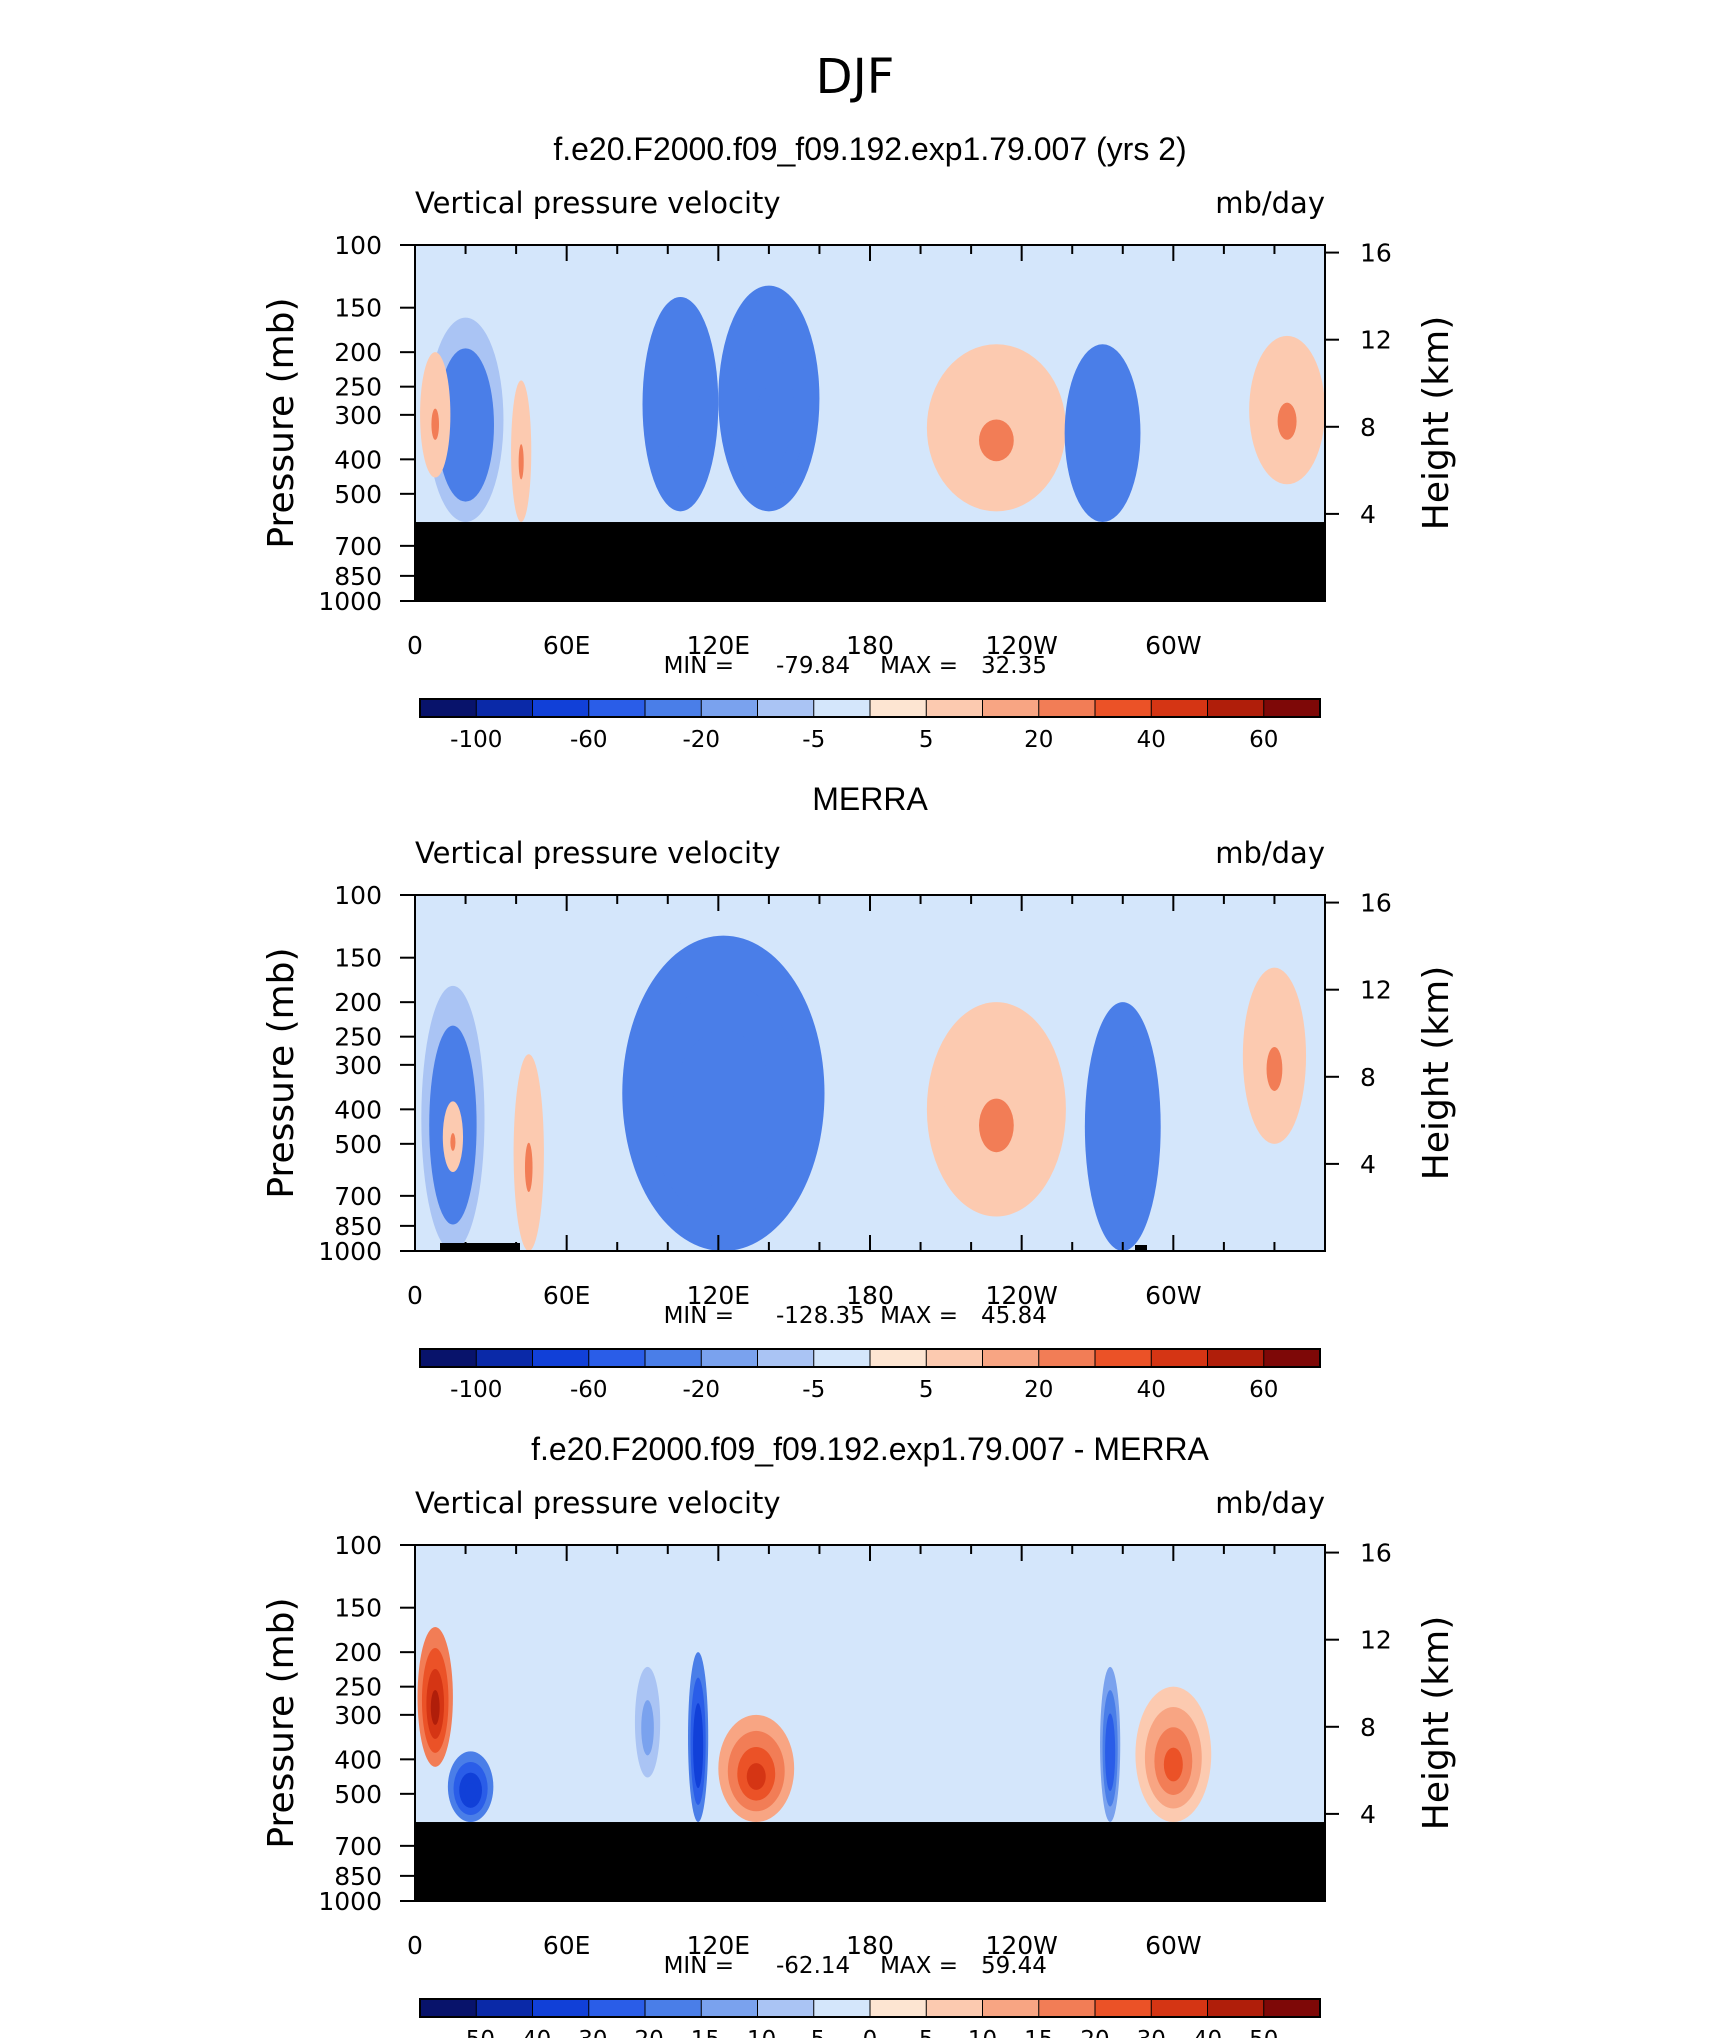 The image size is (1710, 2038). I want to click on surface-mask, so click(480, 1247).